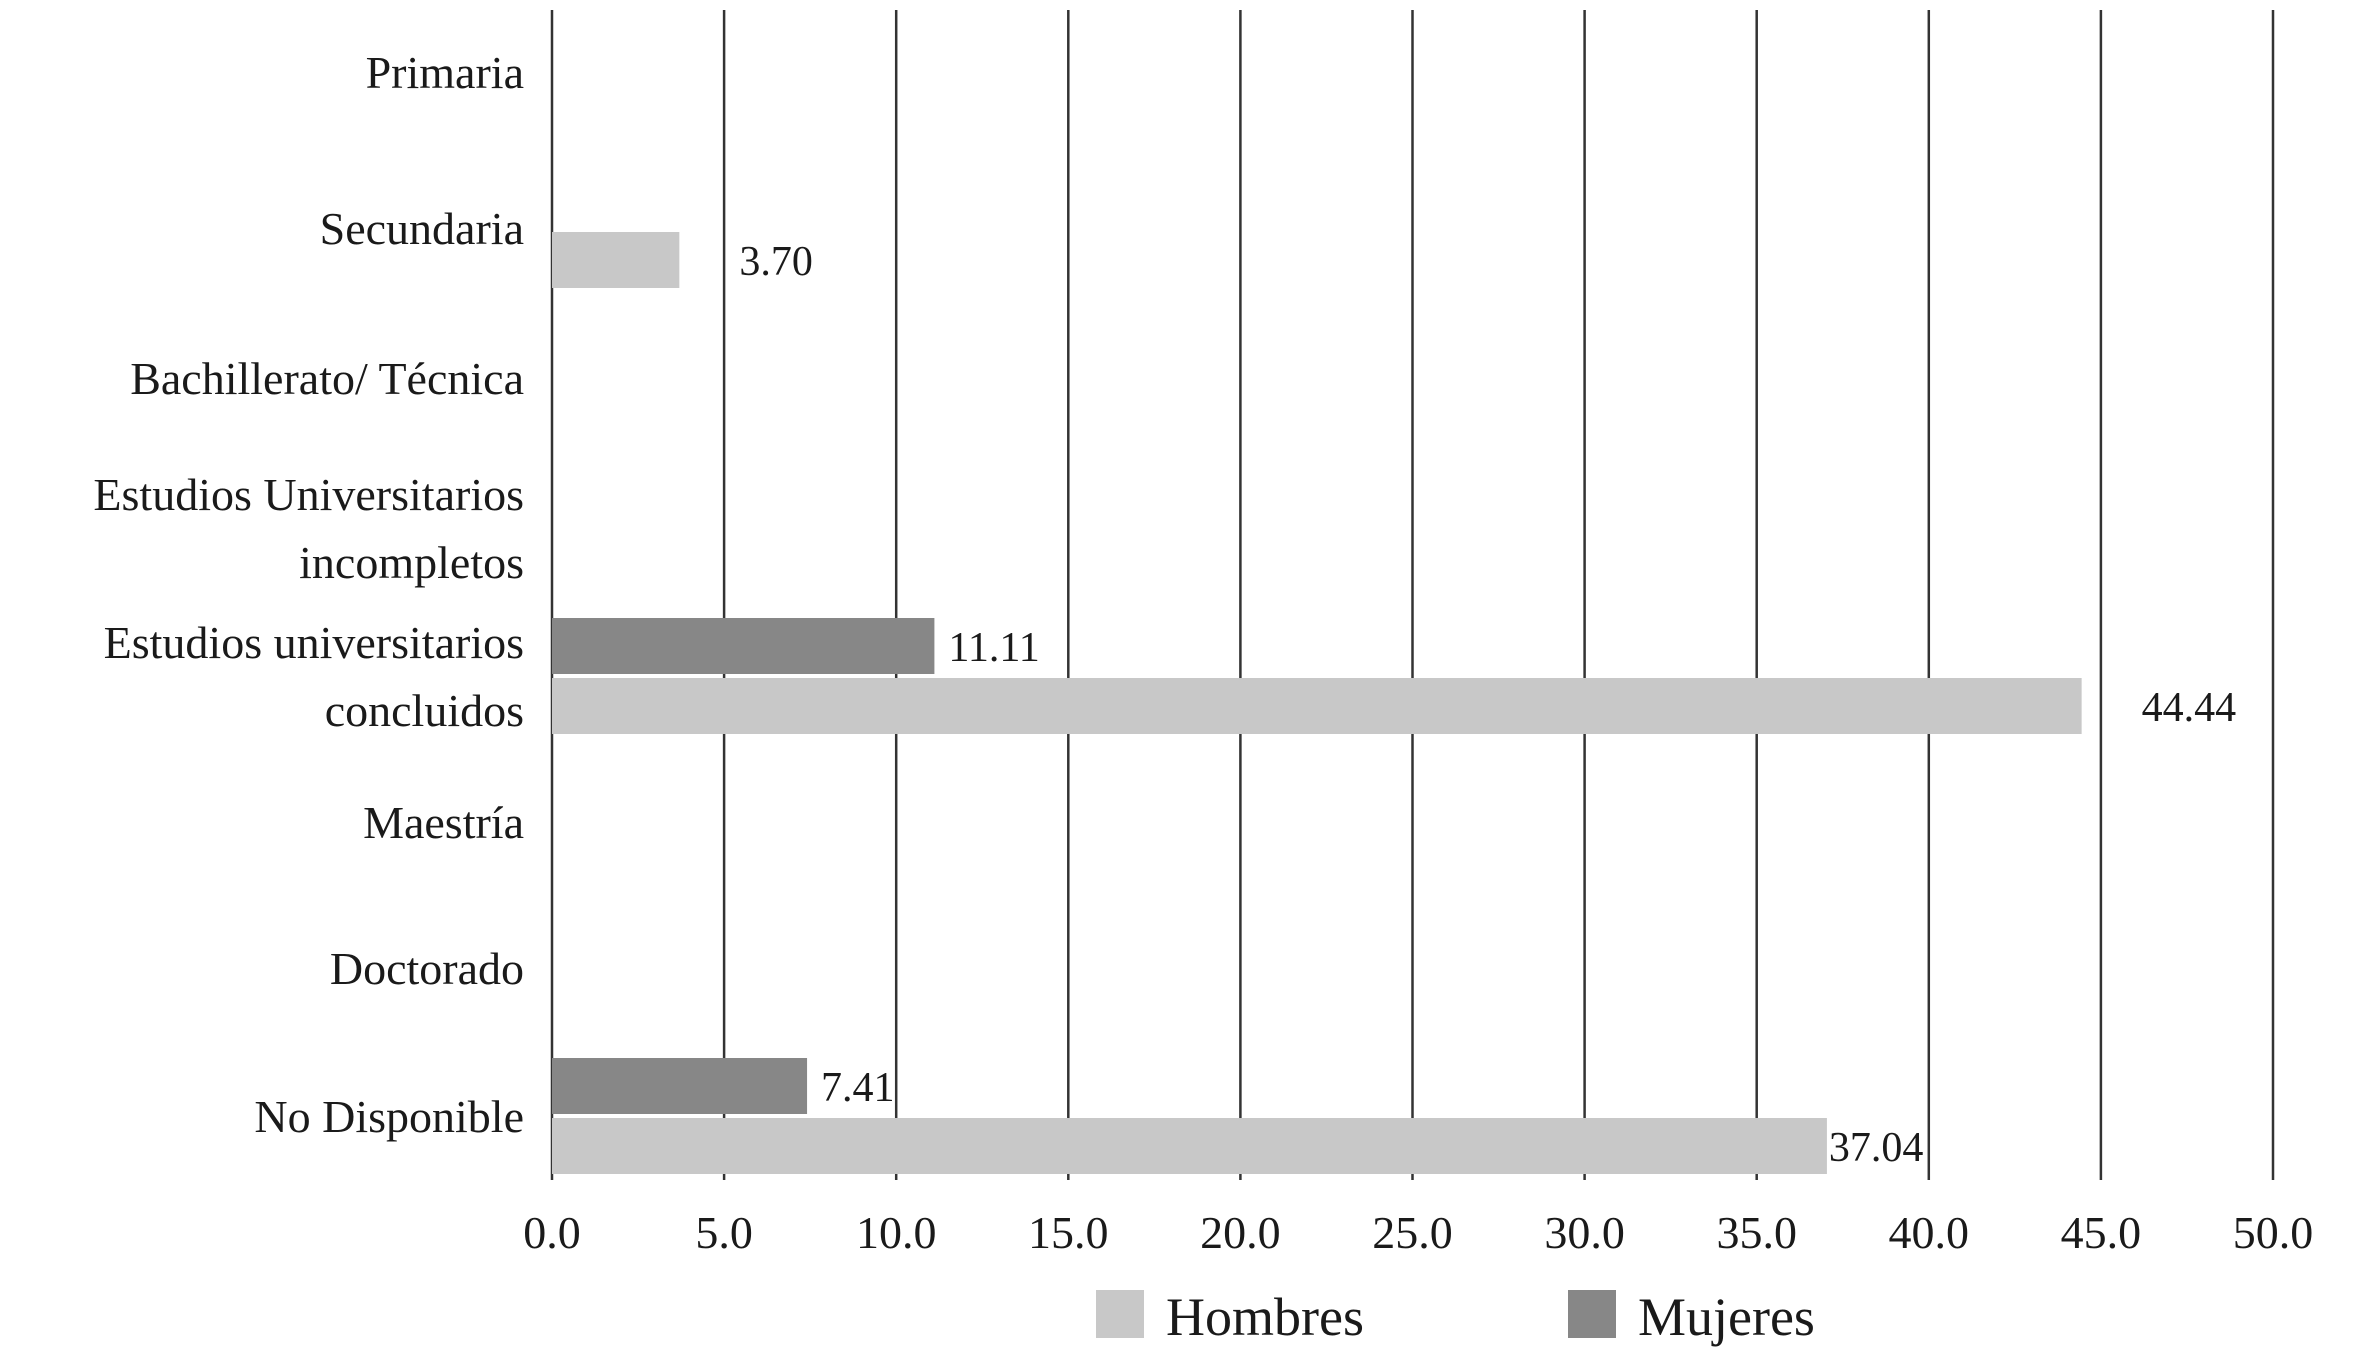 The width and height of the screenshot is (2362, 1353). Describe the element at coordinates (1592, 1314) in the screenshot. I see `legend-swatch-mujeres` at that location.